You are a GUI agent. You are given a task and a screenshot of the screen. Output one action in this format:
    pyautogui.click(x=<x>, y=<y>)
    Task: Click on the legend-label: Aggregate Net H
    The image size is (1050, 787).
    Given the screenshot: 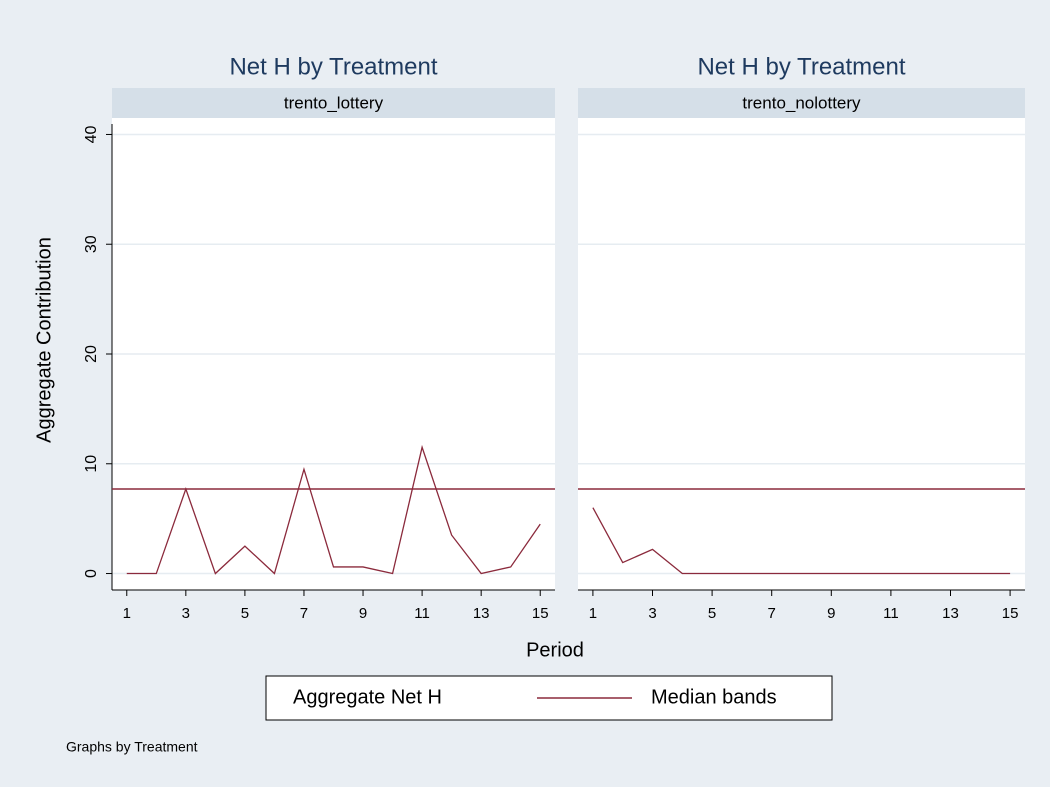 What is the action you would take?
    pyautogui.click(x=367, y=697)
    